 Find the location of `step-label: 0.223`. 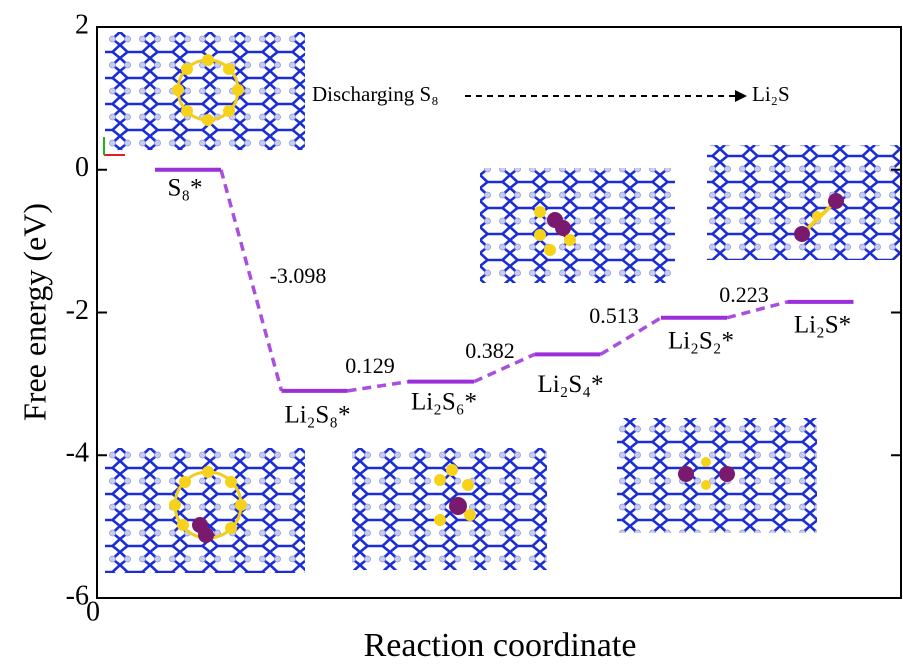

step-label: 0.223 is located at coordinates (744, 294).